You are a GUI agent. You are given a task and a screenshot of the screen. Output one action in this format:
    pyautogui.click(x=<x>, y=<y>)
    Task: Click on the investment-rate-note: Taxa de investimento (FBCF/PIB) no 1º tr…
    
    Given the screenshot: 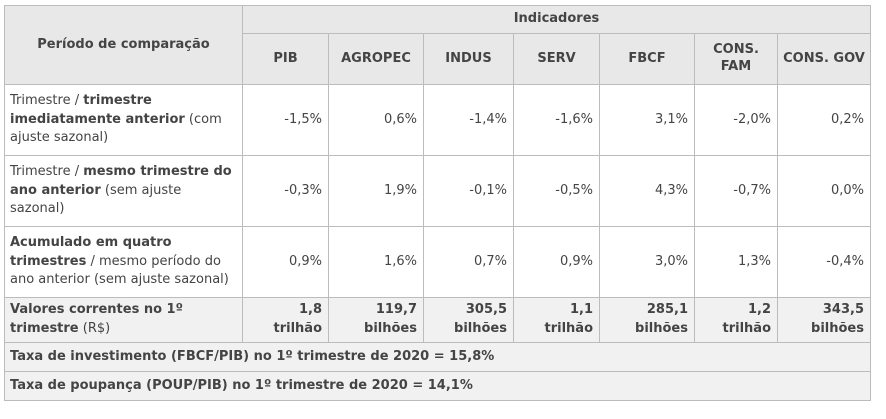 What is the action you would take?
    pyautogui.click(x=437, y=357)
    